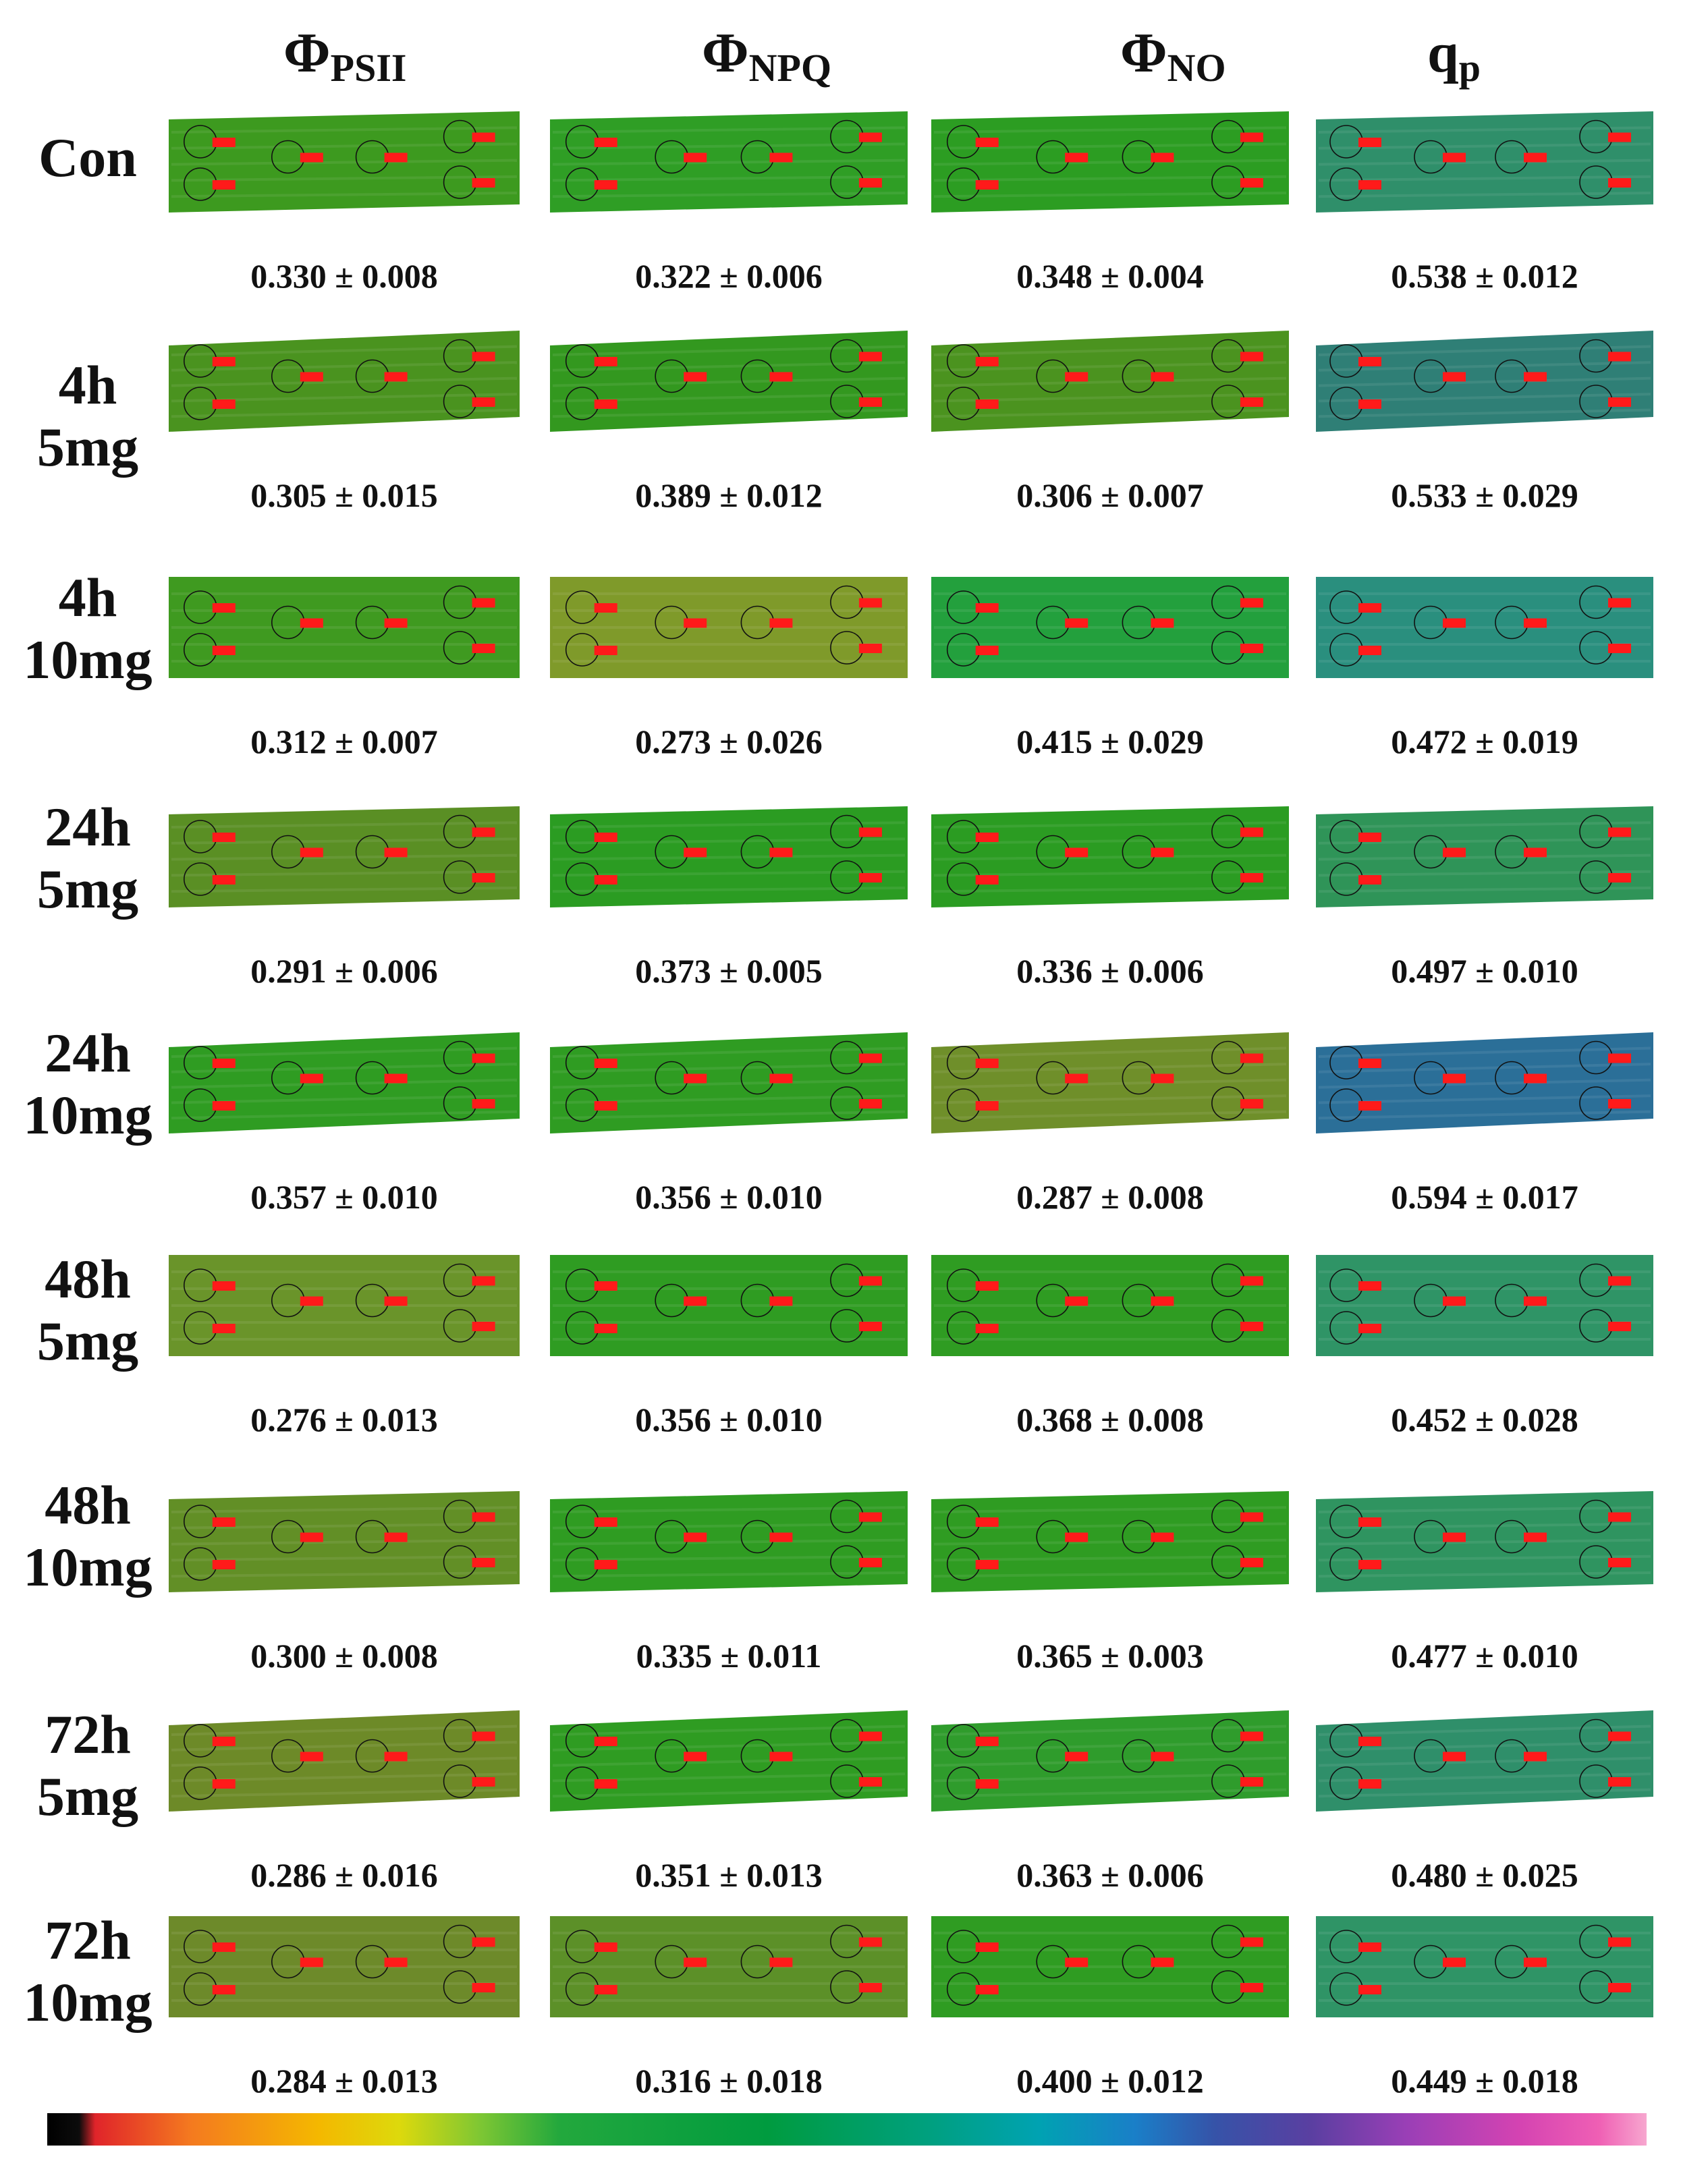 The height and width of the screenshot is (2184, 1681). Describe the element at coordinates (344, 495) in the screenshot. I see `parameter-value: 0.305 ± 0.015` at that location.